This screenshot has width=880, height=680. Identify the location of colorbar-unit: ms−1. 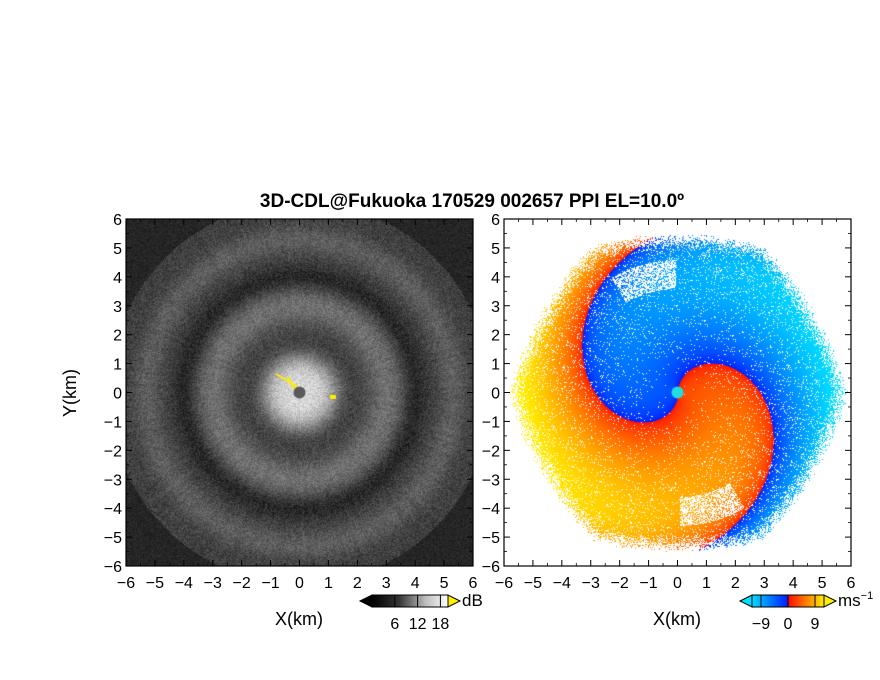
(855, 600).